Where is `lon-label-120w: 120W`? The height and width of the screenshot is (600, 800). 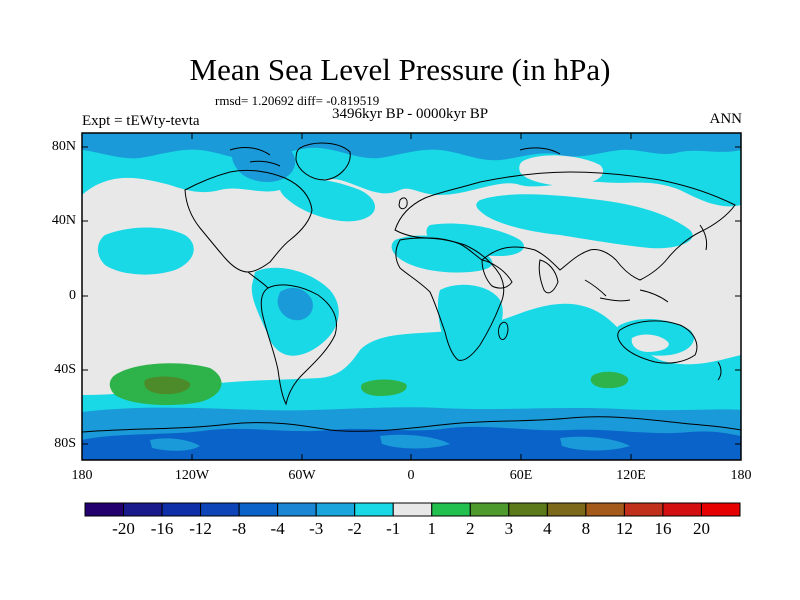 lon-label-120w: 120W is located at coordinates (192, 475).